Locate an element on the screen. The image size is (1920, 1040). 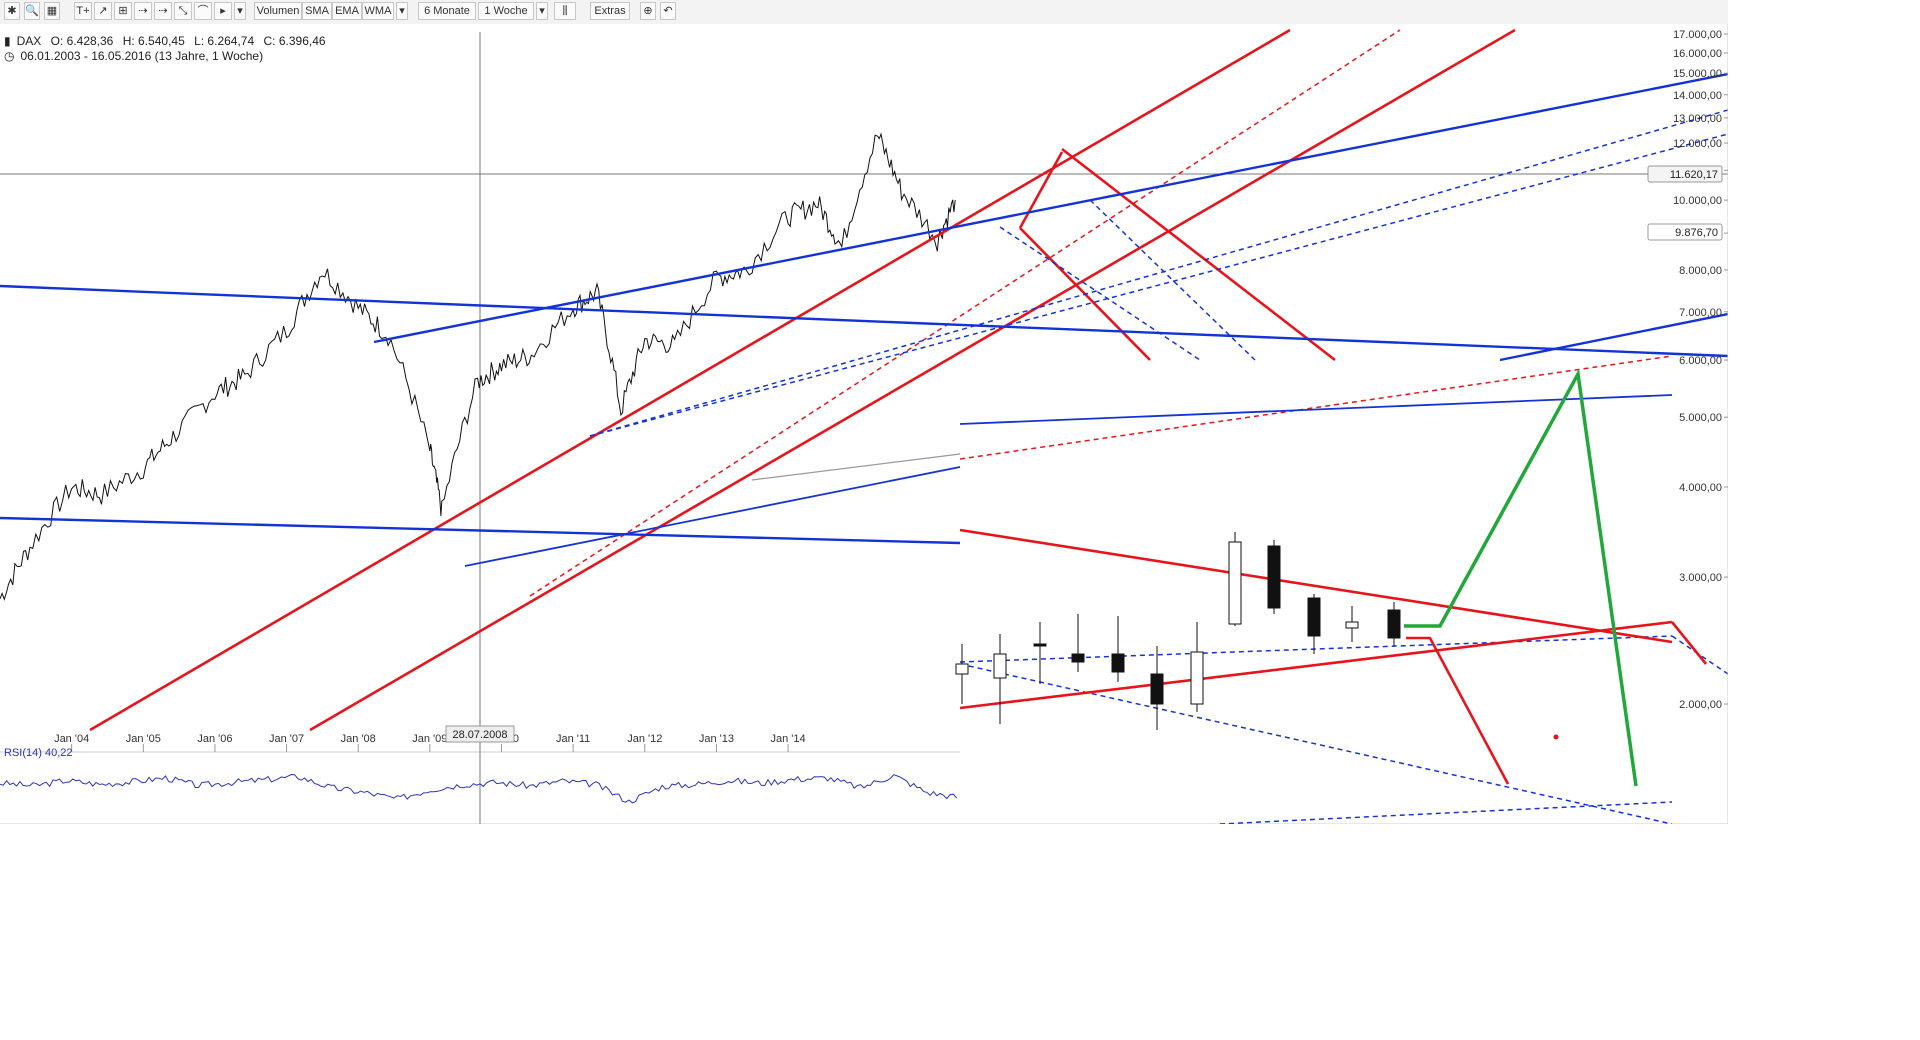
x-tick-label: Jan '07 is located at coordinates (286, 739).